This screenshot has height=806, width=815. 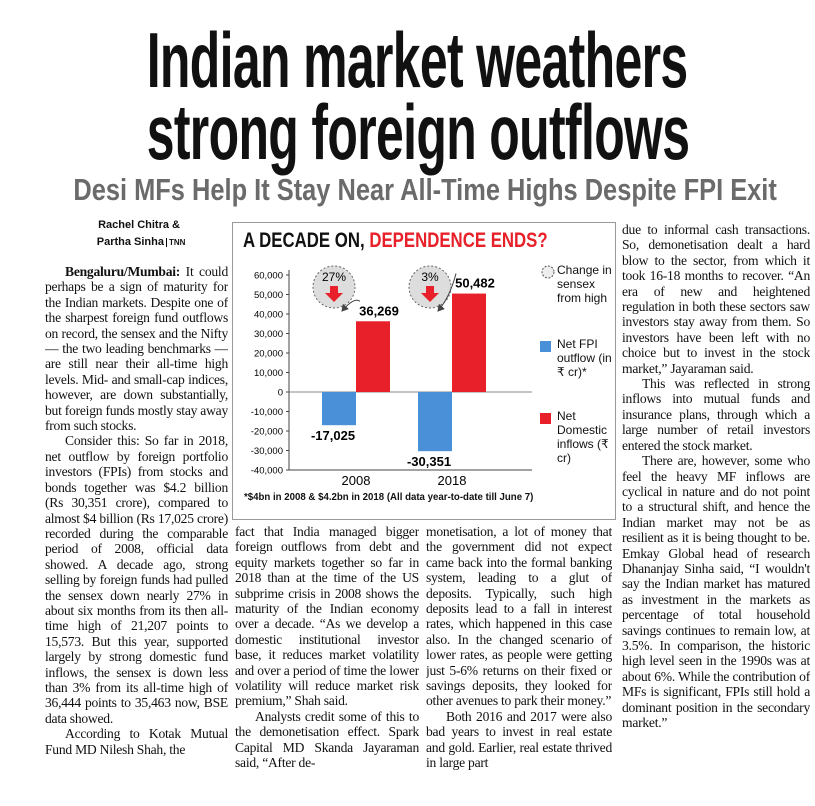 I want to click on legend-label: Change in sensex from high, so click(x=584, y=284).